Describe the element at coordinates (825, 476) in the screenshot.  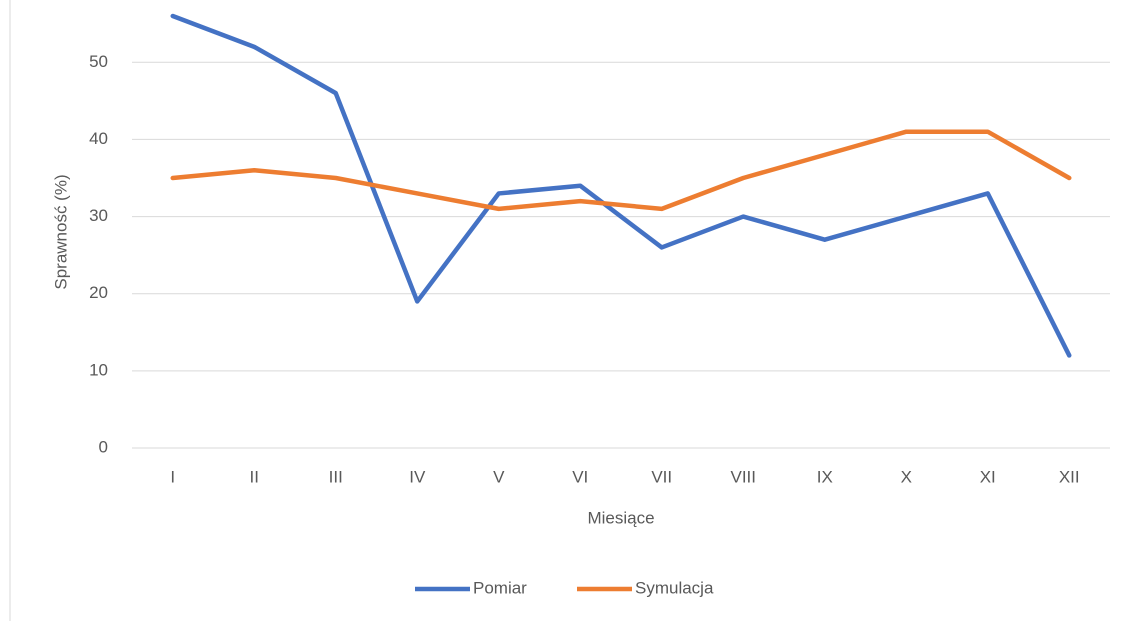
I see `x-tick-label: IX` at that location.